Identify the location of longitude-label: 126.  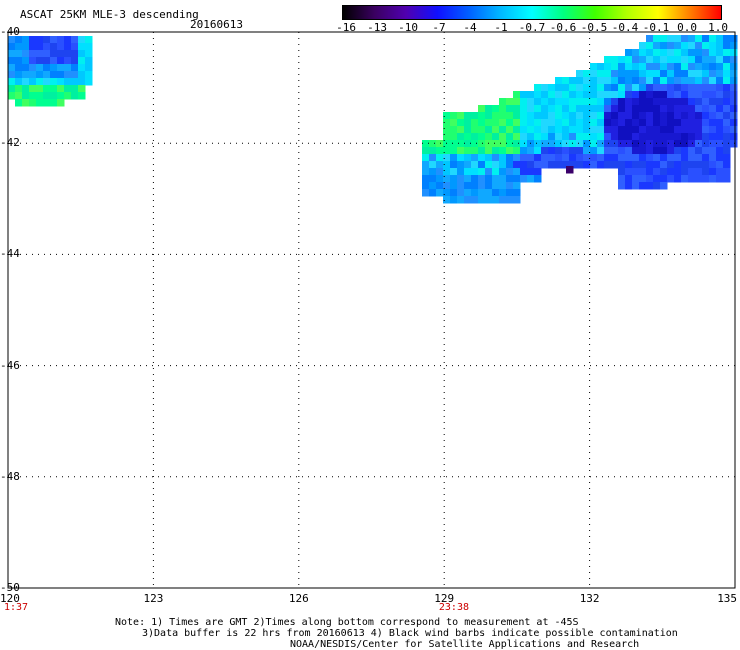
(298, 598).